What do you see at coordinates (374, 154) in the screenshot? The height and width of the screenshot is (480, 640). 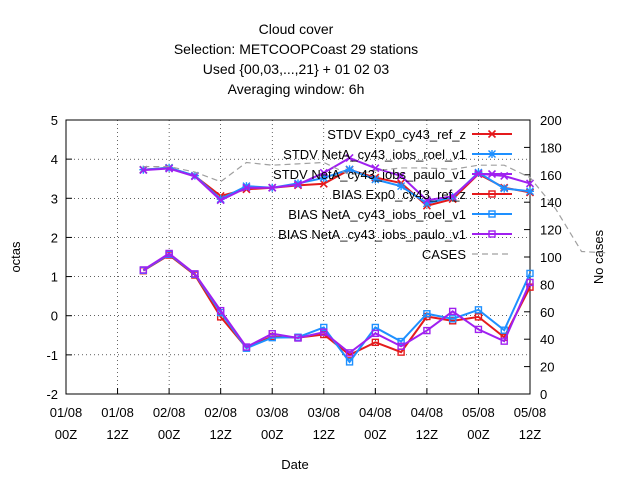 I see `legend-label: STDV NetA_cy43_iobs_roel_v1` at bounding box center [374, 154].